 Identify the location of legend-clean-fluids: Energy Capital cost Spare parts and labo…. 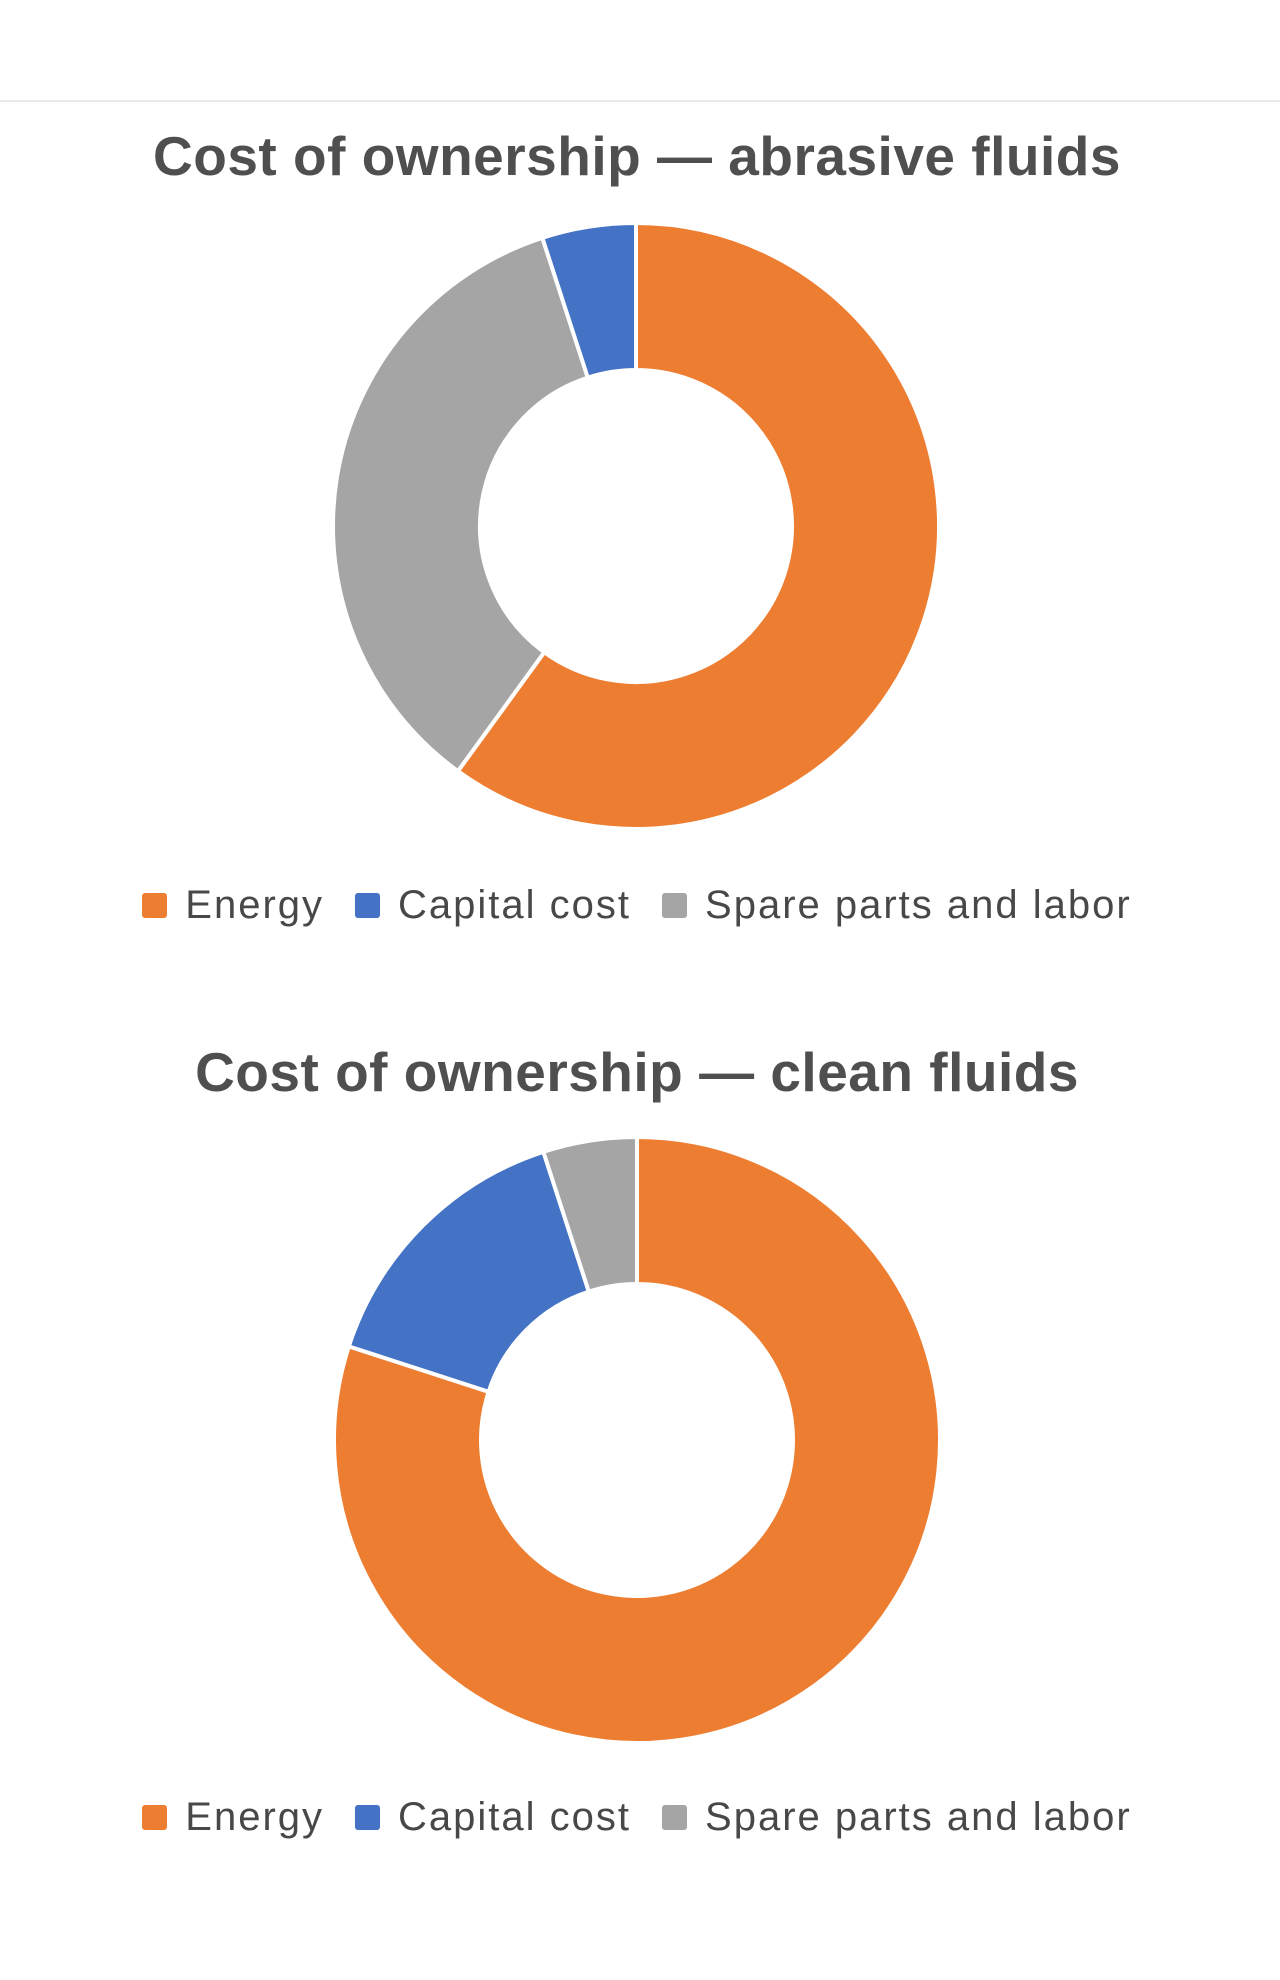
(637, 1817).